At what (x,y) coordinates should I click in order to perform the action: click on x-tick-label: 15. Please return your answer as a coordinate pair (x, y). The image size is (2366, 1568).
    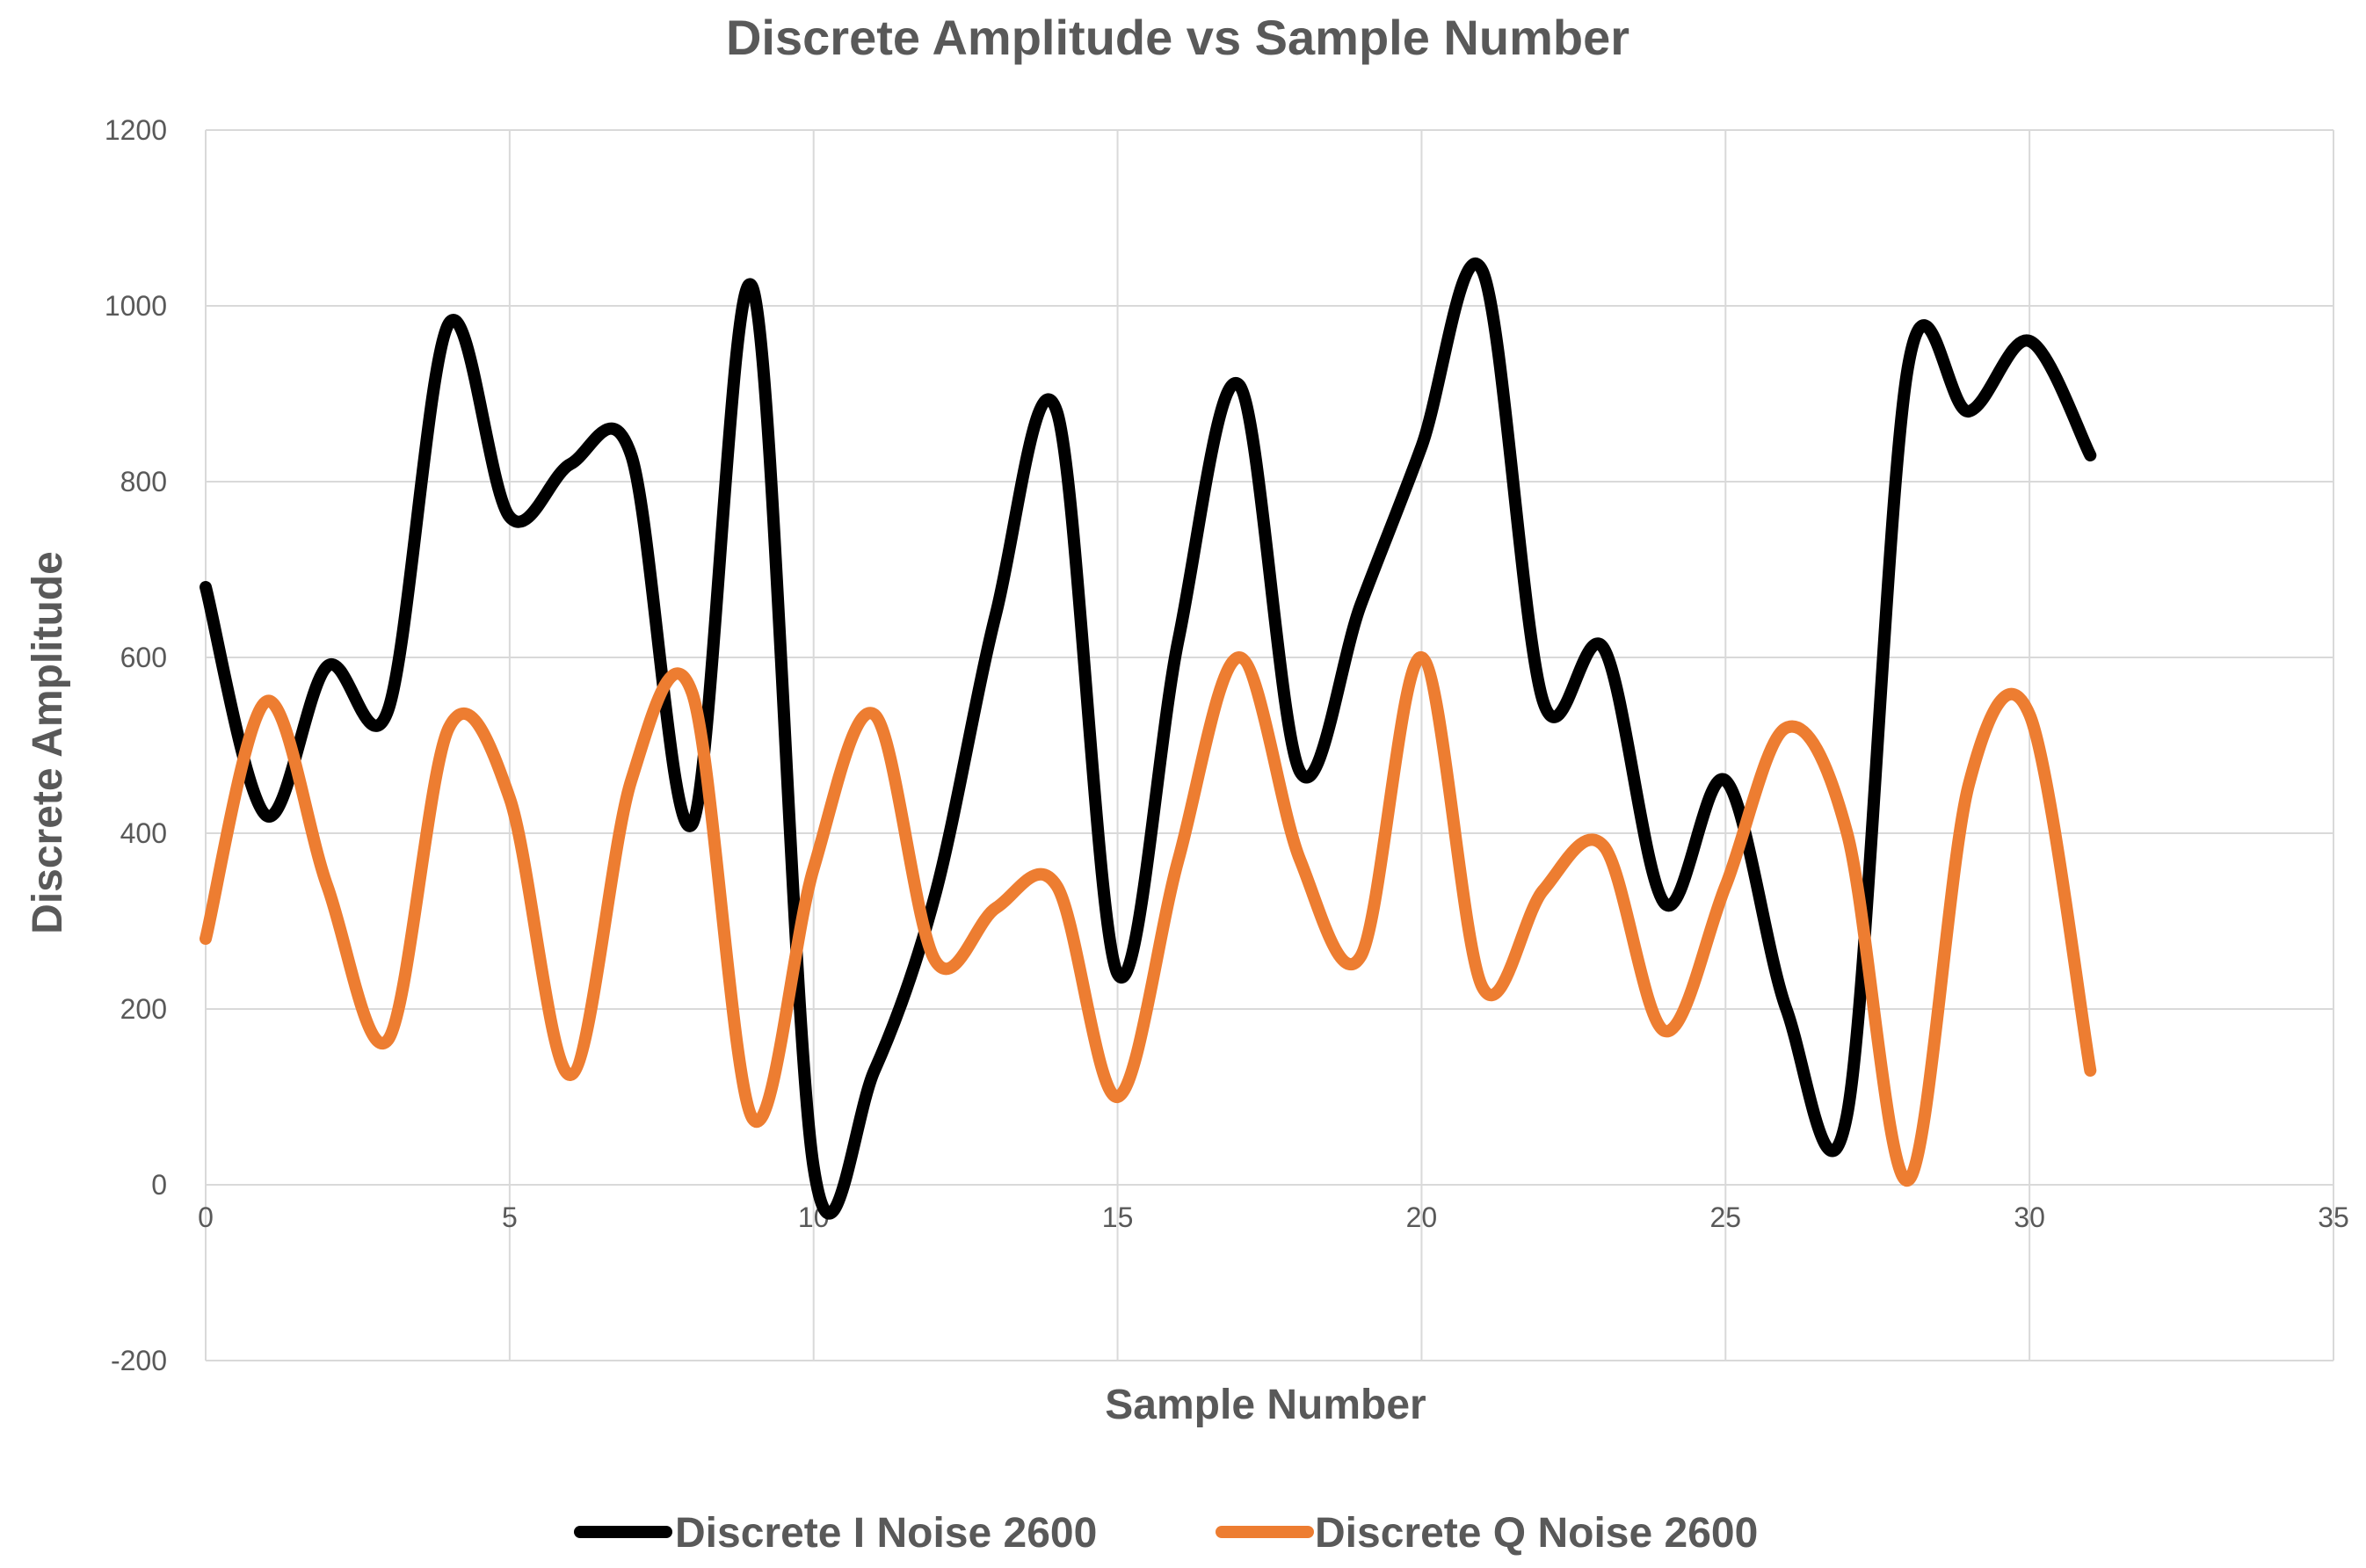
    Looking at the image, I should click on (1118, 1217).